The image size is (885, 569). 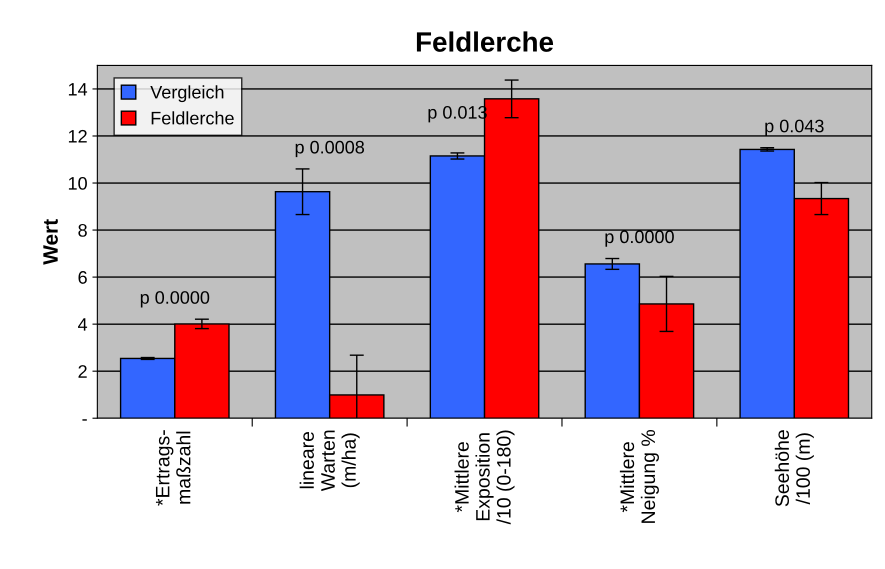 I want to click on y-tick-label: 8, so click(x=82, y=230).